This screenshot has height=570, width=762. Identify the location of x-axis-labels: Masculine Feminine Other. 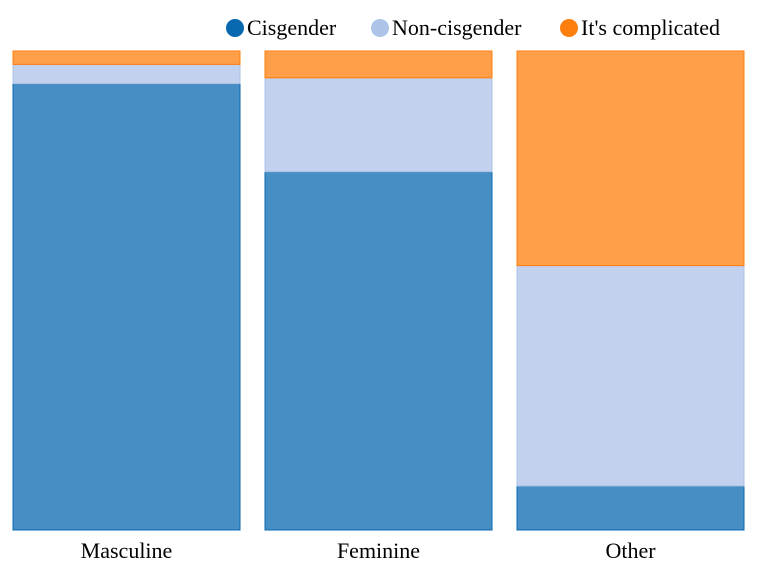
(369, 550).